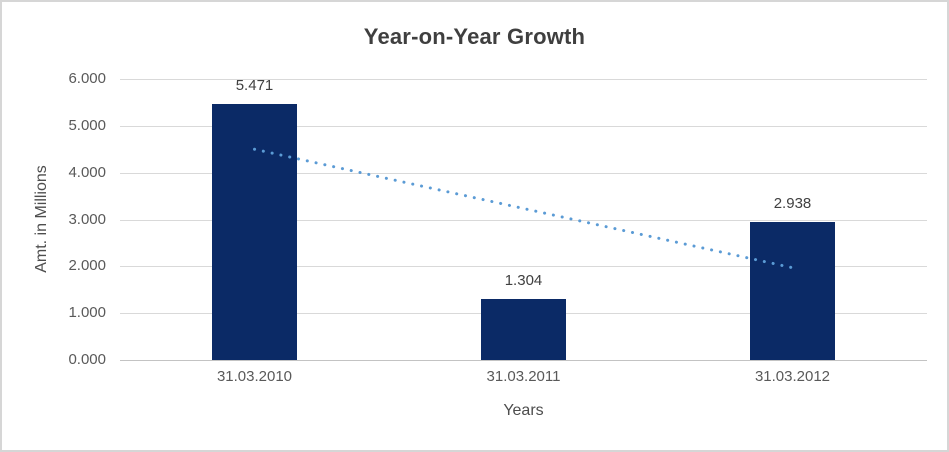 Image resolution: width=949 pixels, height=452 pixels. Describe the element at coordinates (523, 410) in the screenshot. I see `x-axis-title: Years` at that location.